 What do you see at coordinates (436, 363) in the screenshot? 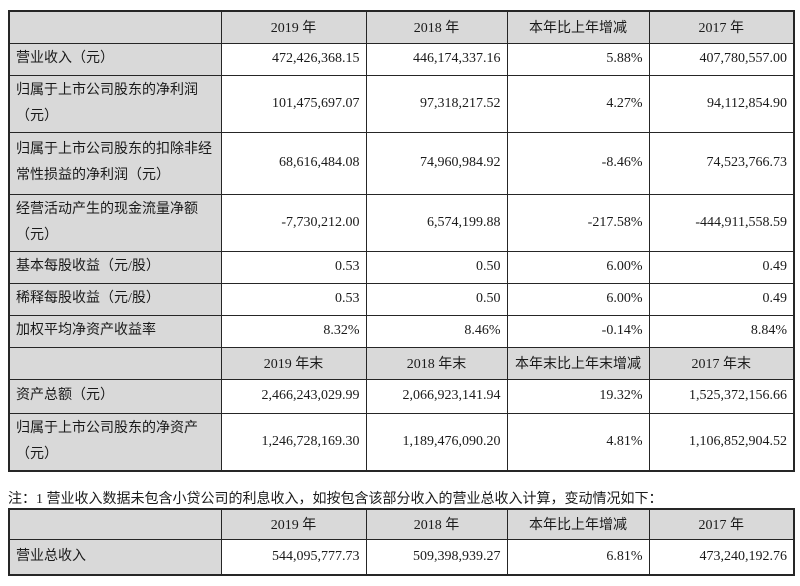
I see `column-header-cell: 2018 年末` at bounding box center [436, 363].